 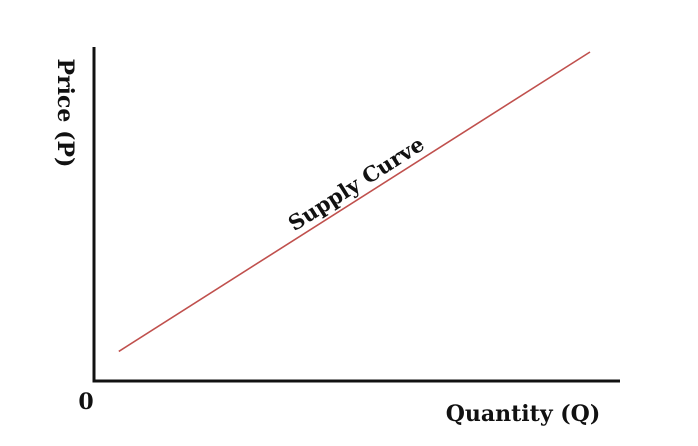 What do you see at coordinates (356, 183) in the screenshot?
I see `supply-curve-label: Supply Curve` at bounding box center [356, 183].